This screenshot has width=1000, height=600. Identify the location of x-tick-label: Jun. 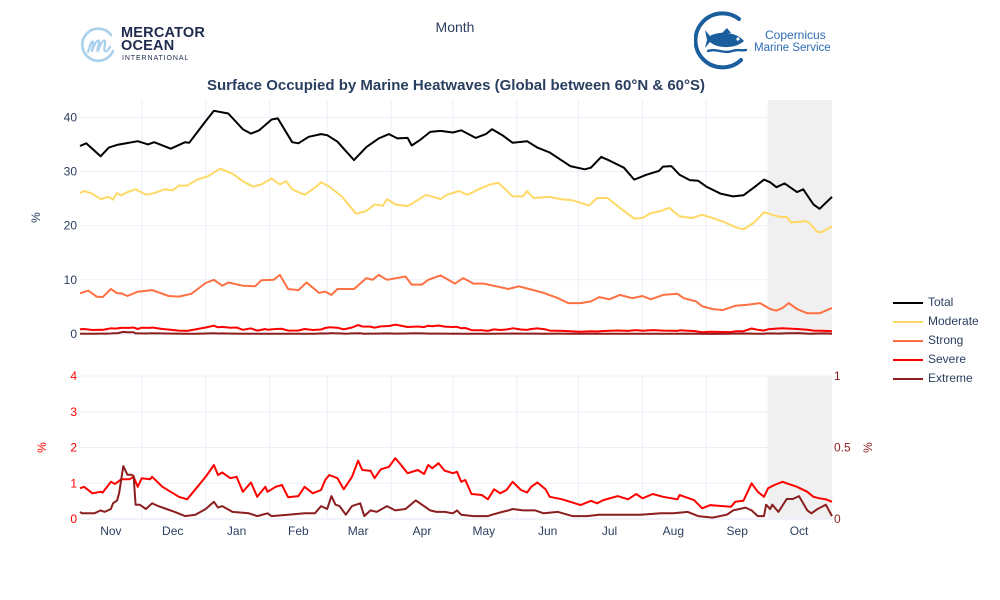
(547, 531).